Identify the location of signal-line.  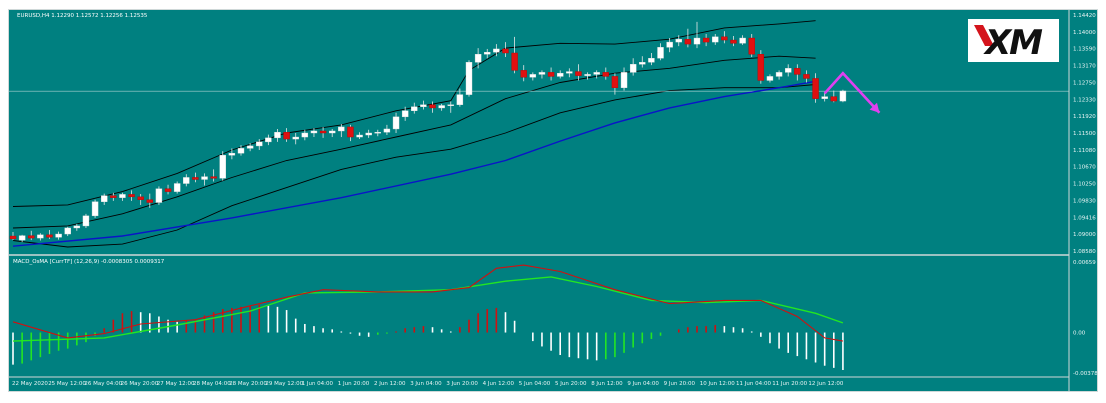
(428, 309).